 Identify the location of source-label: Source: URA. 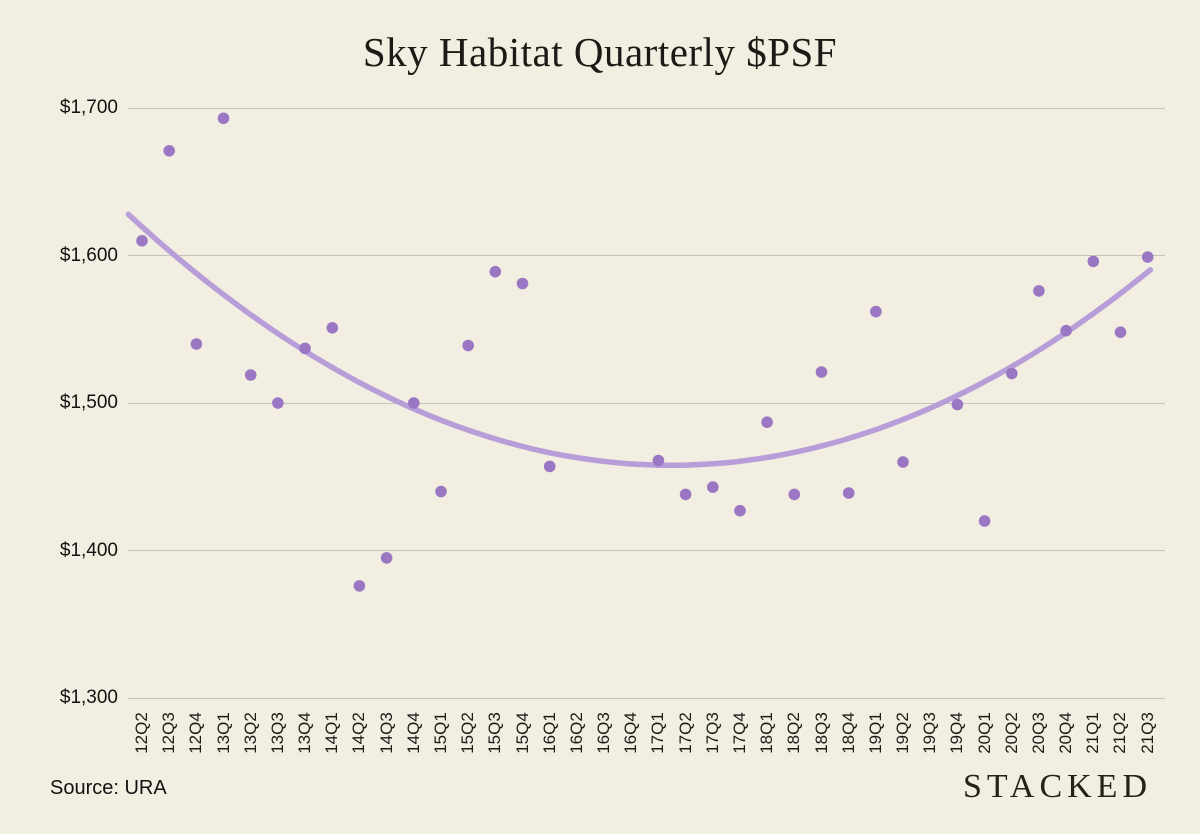
(108, 788).